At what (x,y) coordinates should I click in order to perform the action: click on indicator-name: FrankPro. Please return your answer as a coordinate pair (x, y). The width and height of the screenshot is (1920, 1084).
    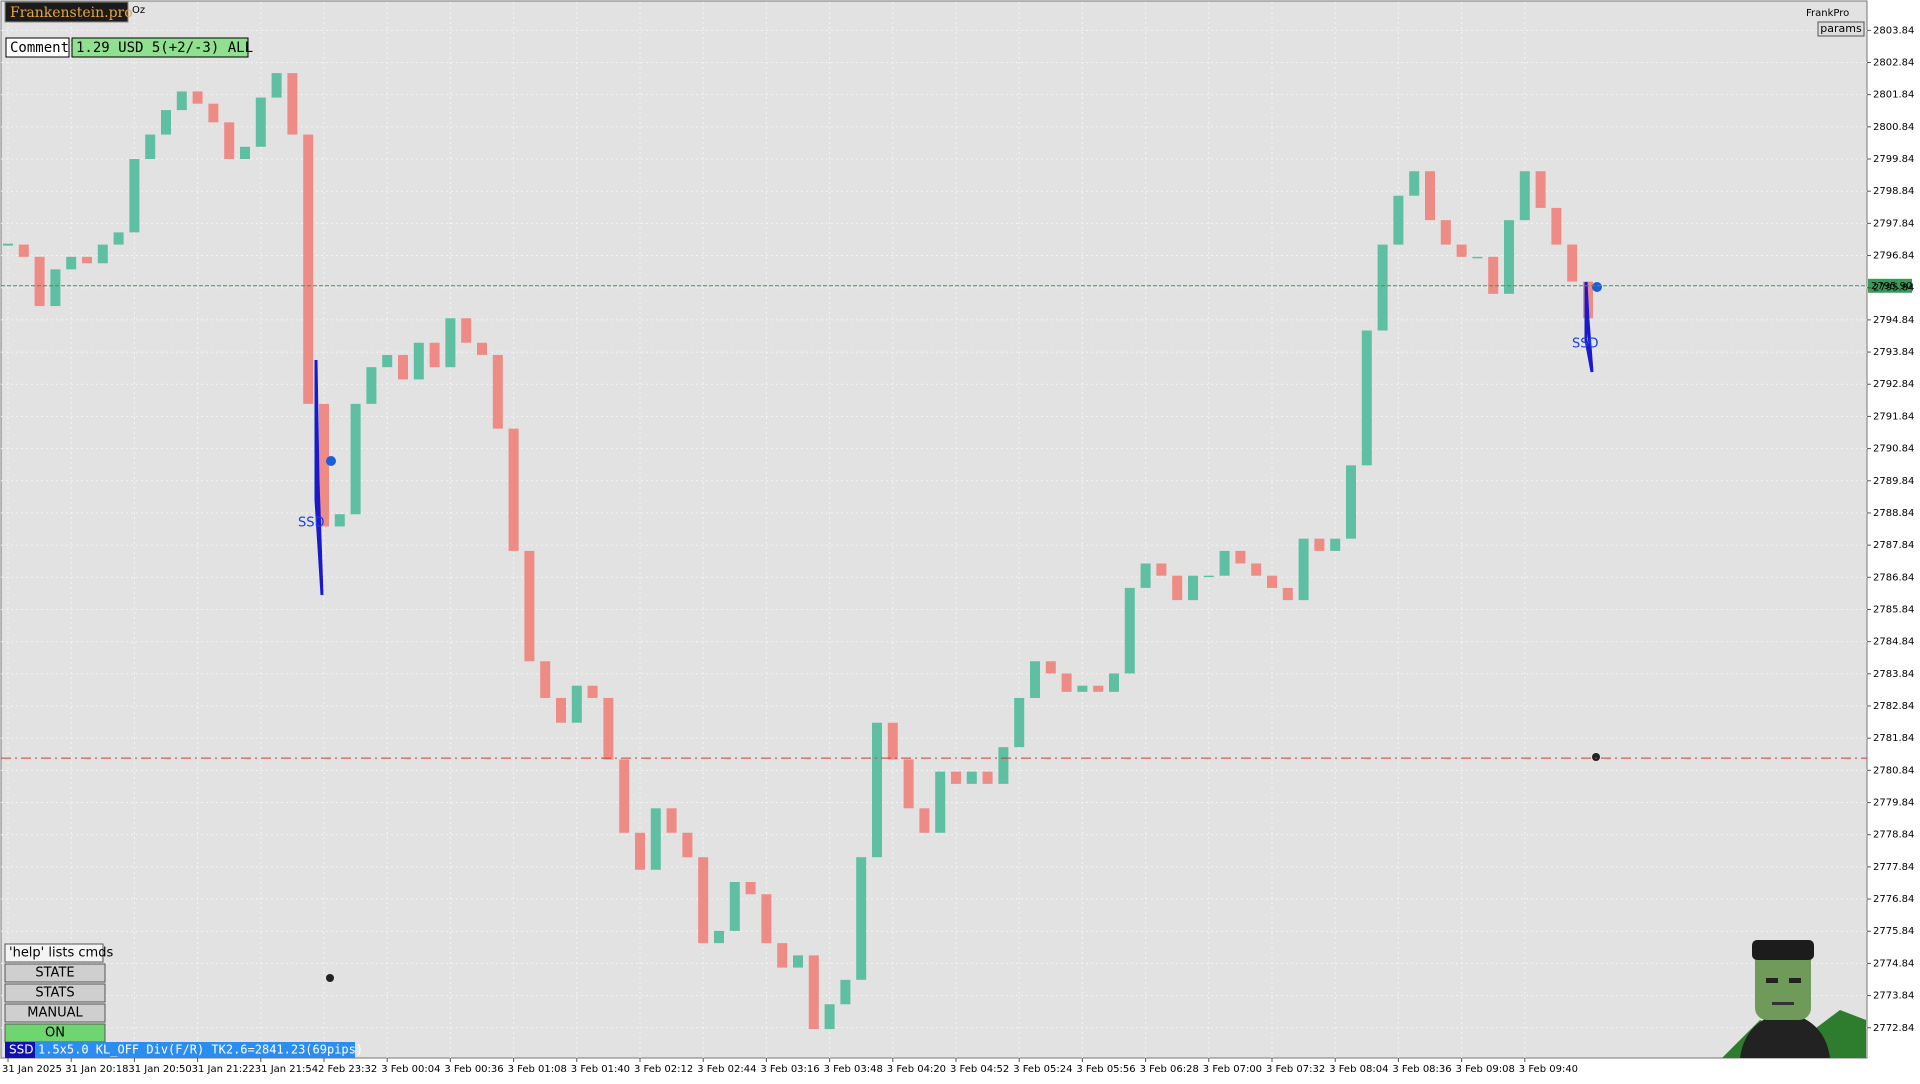
    Looking at the image, I should click on (1827, 13).